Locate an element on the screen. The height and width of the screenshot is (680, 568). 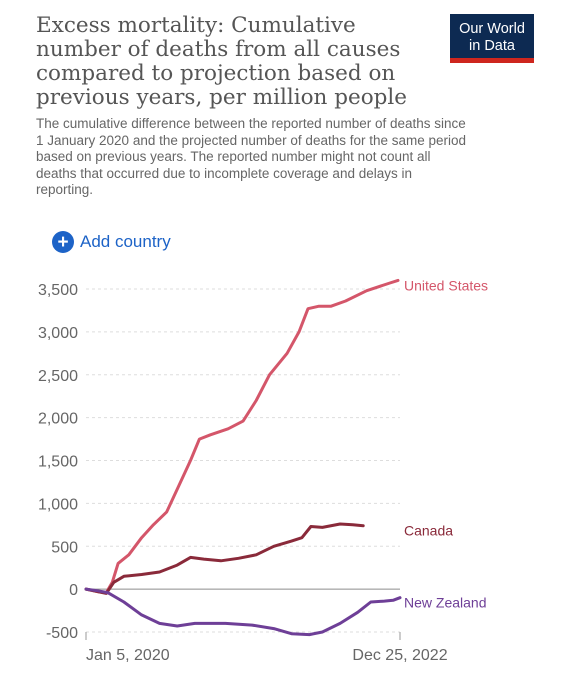
series-label: Canada is located at coordinates (428, 531).